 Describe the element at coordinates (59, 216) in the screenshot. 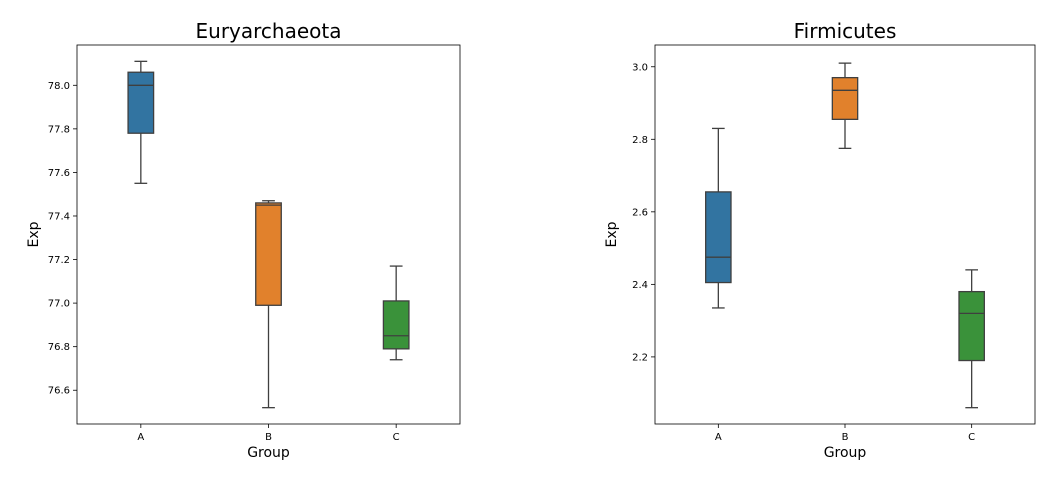

I see `y-tick-label: 77.4` at that location.